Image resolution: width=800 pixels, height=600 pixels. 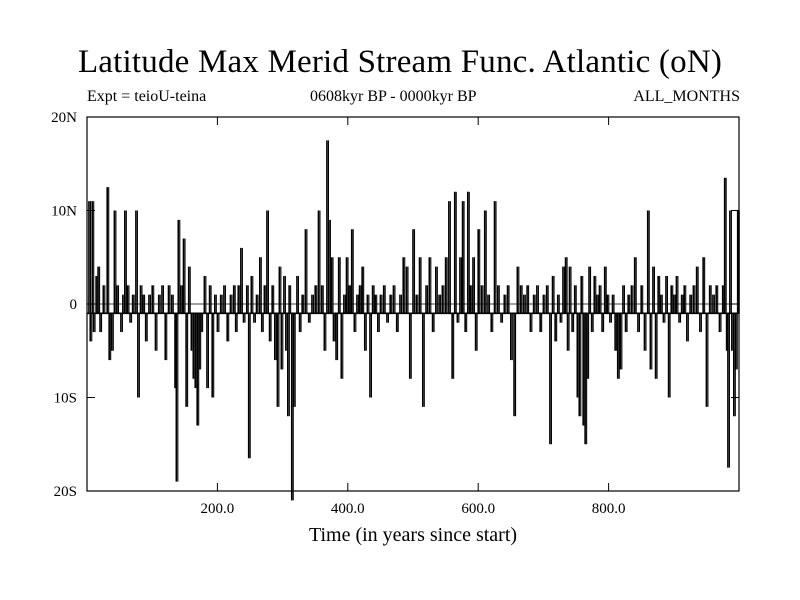 What do you see at coordinates (393, 96) in the screenshot?
I see `period-label: 0608kyr BP - 0000kyr BP` at bounding box center [393, 96].